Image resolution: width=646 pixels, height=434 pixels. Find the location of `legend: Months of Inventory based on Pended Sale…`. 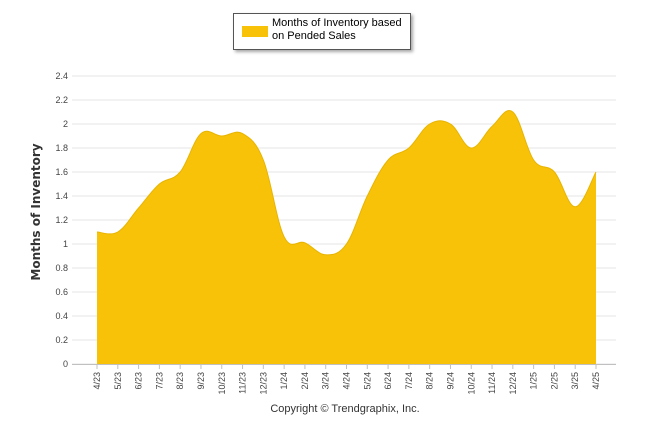

legend: Months of Inventory based on Pended Sale… is located at coordinates (322, 31).